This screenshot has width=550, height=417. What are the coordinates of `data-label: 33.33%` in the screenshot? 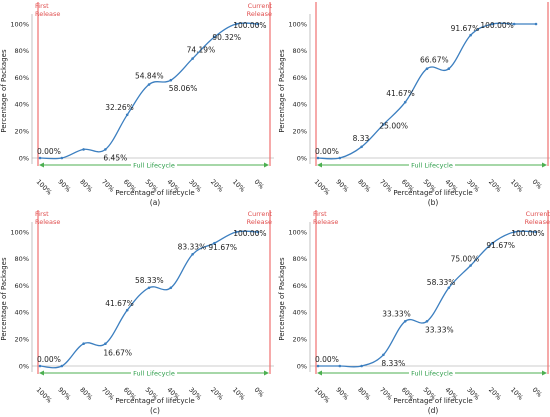 It's located at (396, 313).